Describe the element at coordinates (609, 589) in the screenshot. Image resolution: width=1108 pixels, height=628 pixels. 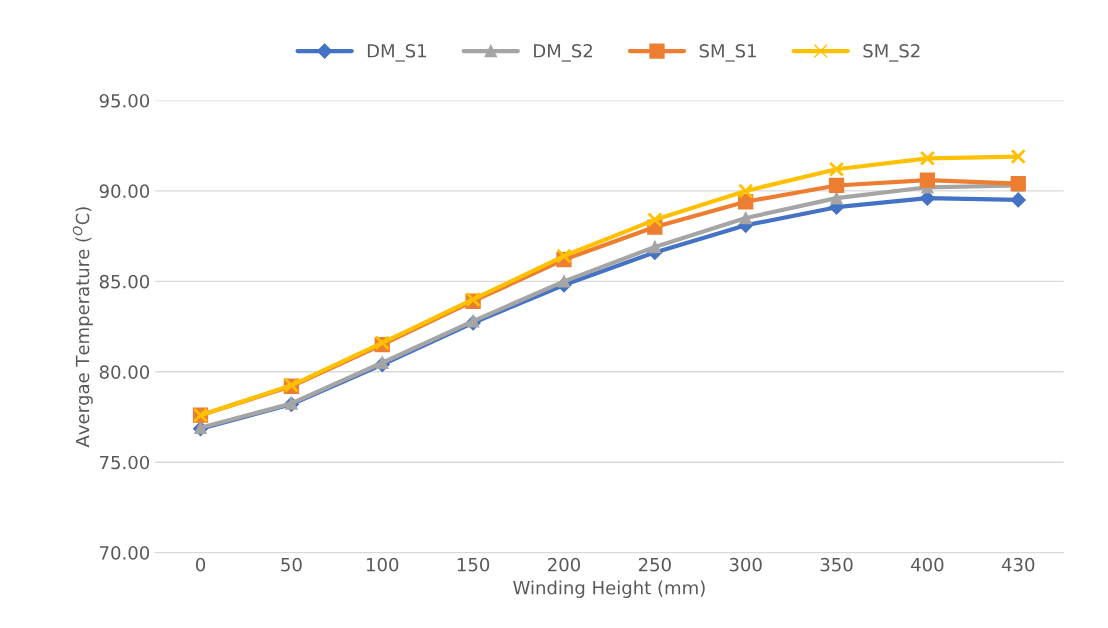
I see `x-axis-title: Winding Height (mm)` at that location.